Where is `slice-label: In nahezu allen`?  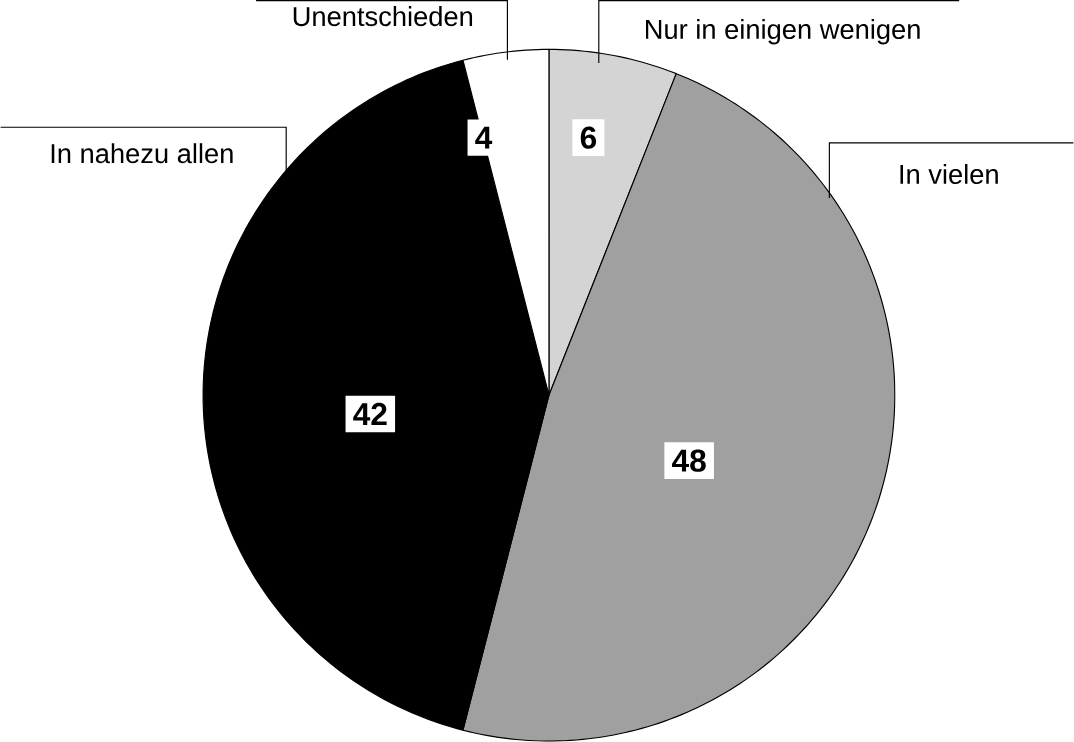
slice-label: In nahezu allen is located at coordinates (142, 153).